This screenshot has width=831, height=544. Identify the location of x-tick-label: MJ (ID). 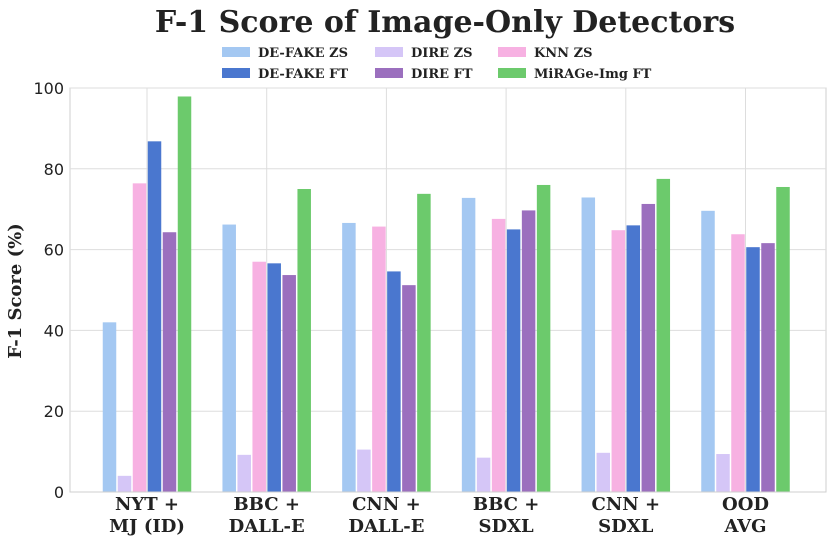
(147, 526).